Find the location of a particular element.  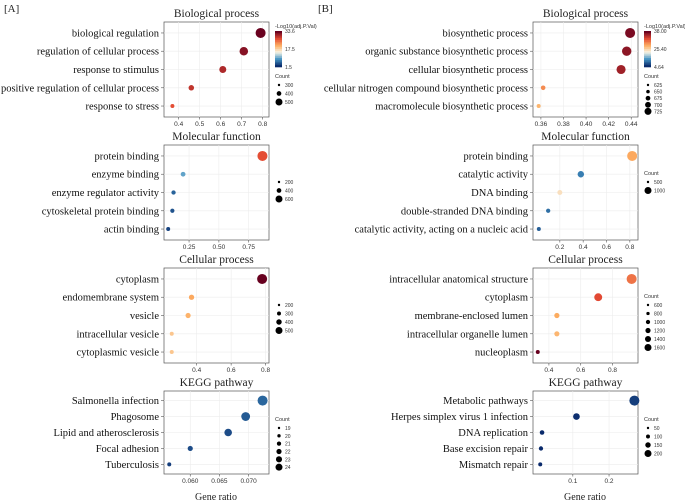

category-label: regulation of cellular process is located at coordinates (98, 52).